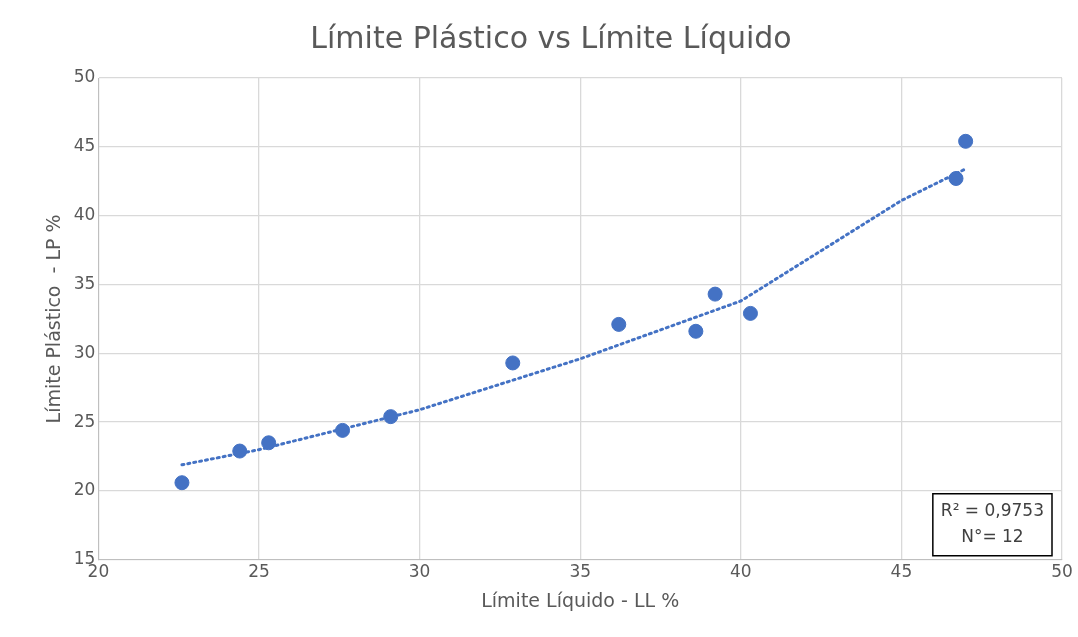 This screenshot has height=637, width=1078. Describe the element at coordinates (84, 76) in the screenshot. I see `y-tick-label: 50` at that location.